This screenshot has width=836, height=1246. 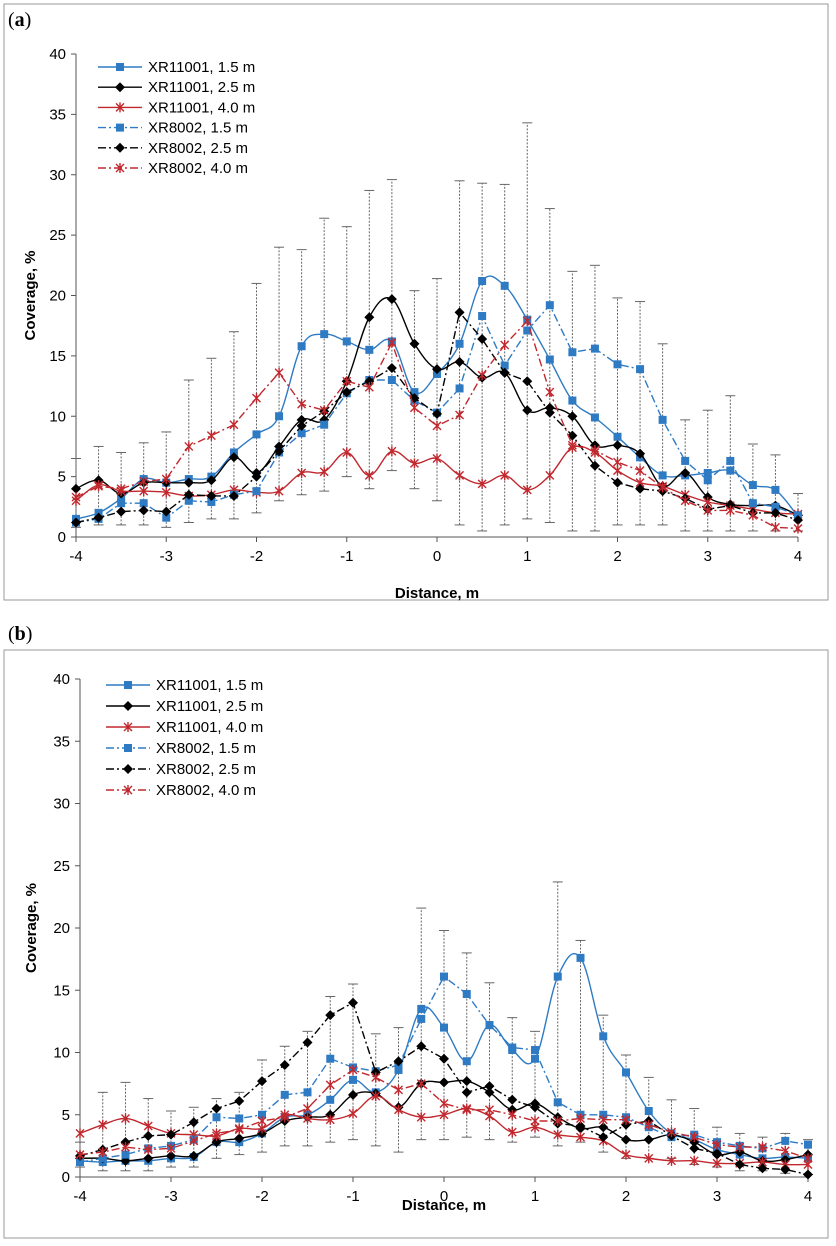 What do you see at coordinates (717, 1196) in the screenshot?
I see `x-tick-label: 3` at bounding box center [717, 1196].